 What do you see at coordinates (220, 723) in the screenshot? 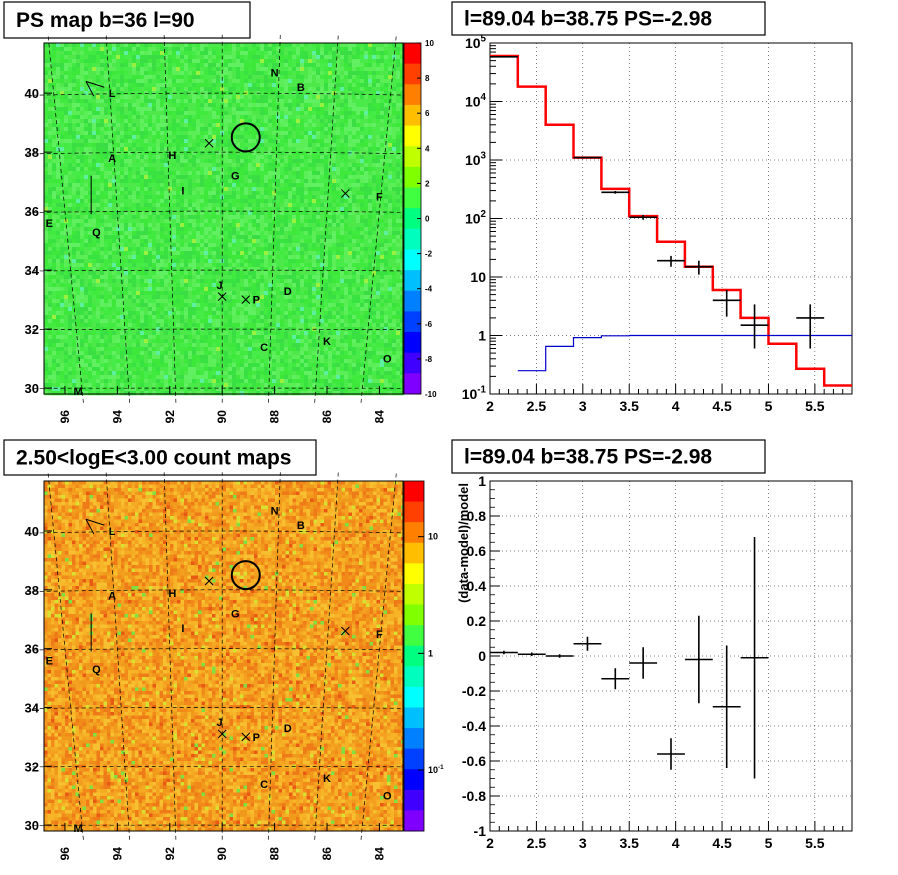
I see `source-label: J` at bounding box center [220, 723].